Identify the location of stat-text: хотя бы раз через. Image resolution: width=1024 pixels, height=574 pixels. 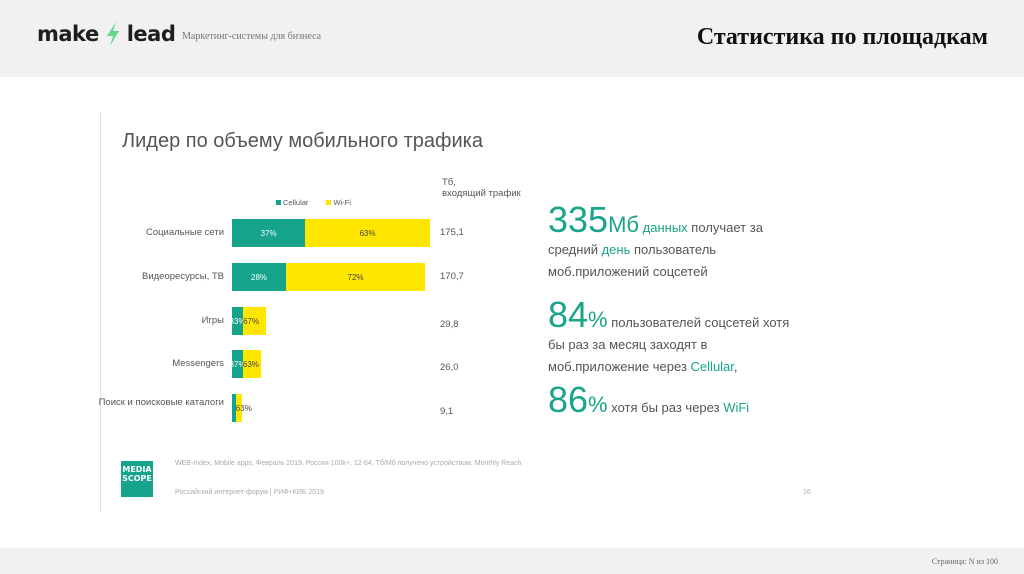
(665, 407).